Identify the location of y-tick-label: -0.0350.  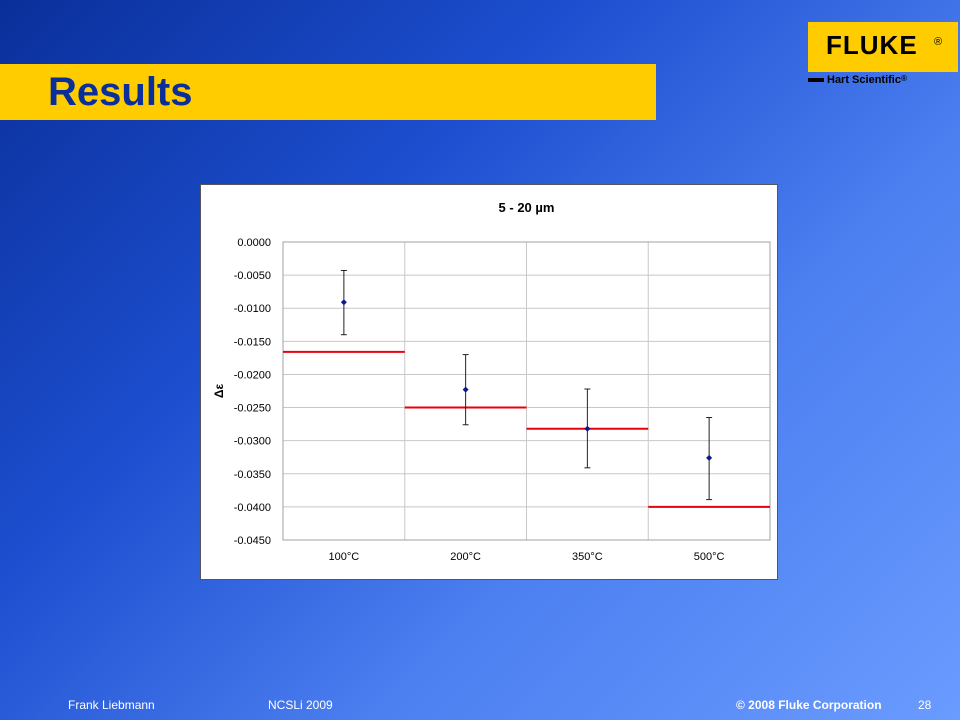
(252, 475).